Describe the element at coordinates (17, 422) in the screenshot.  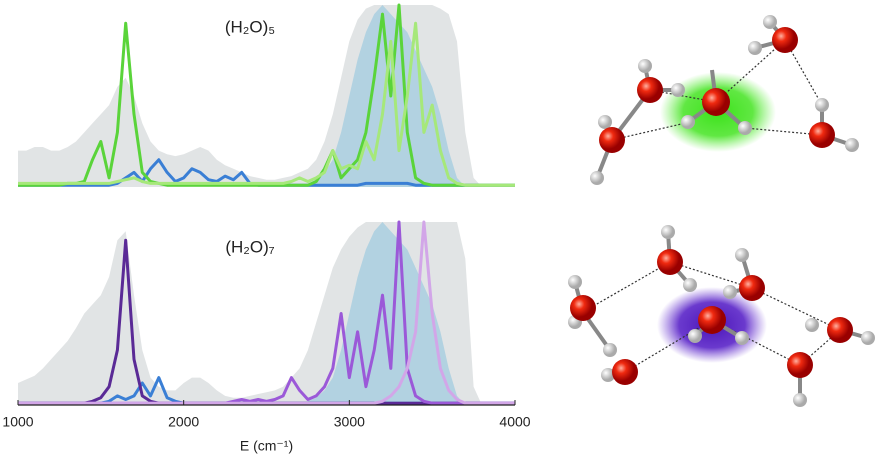
I see `x-tick-label: 1000` at that location.